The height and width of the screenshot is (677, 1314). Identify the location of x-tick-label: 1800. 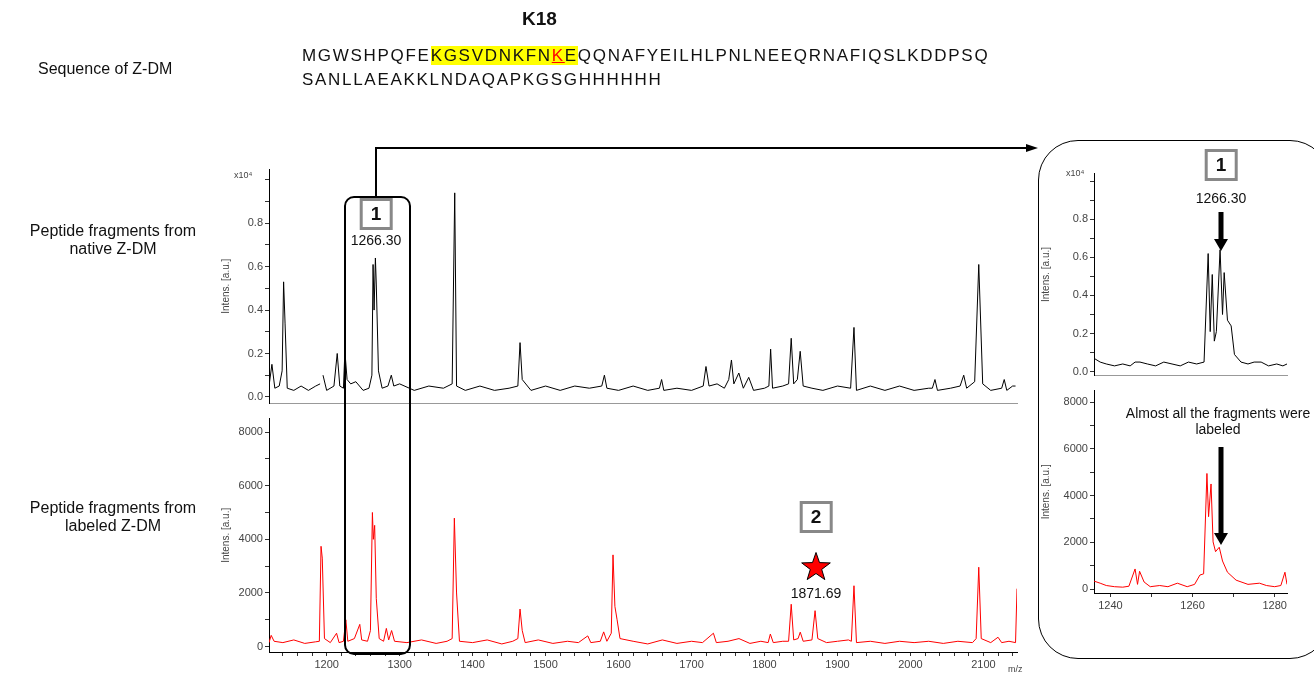
(764, 663).